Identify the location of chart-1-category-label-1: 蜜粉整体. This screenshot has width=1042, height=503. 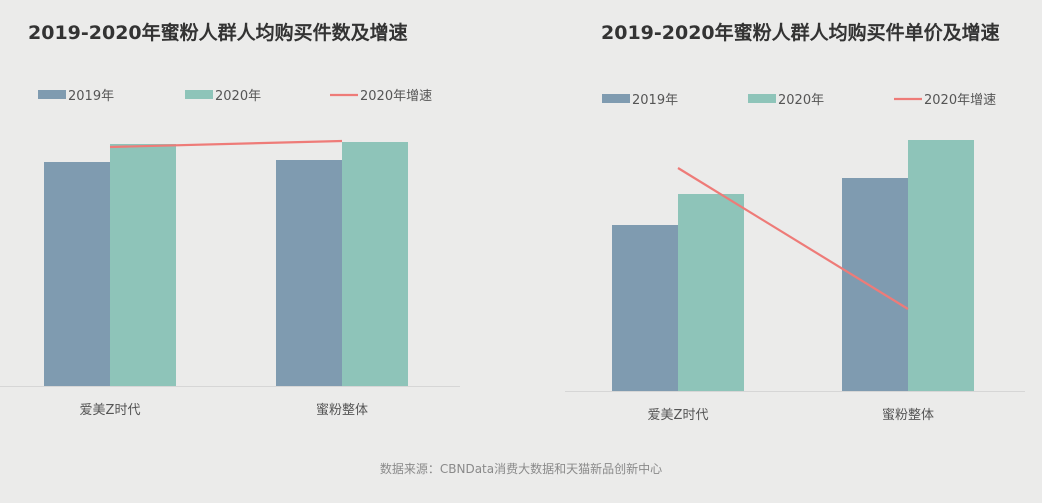
(342, 410).